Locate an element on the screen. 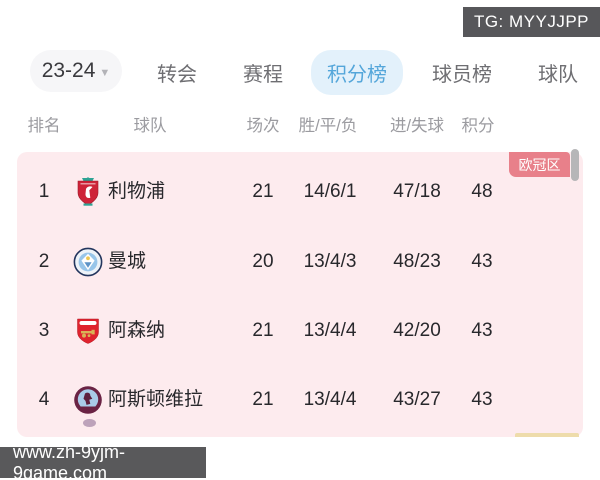  table-row: 2 曼城 20 13/4/3 48/23 43 is located at coordinates (300, 262).